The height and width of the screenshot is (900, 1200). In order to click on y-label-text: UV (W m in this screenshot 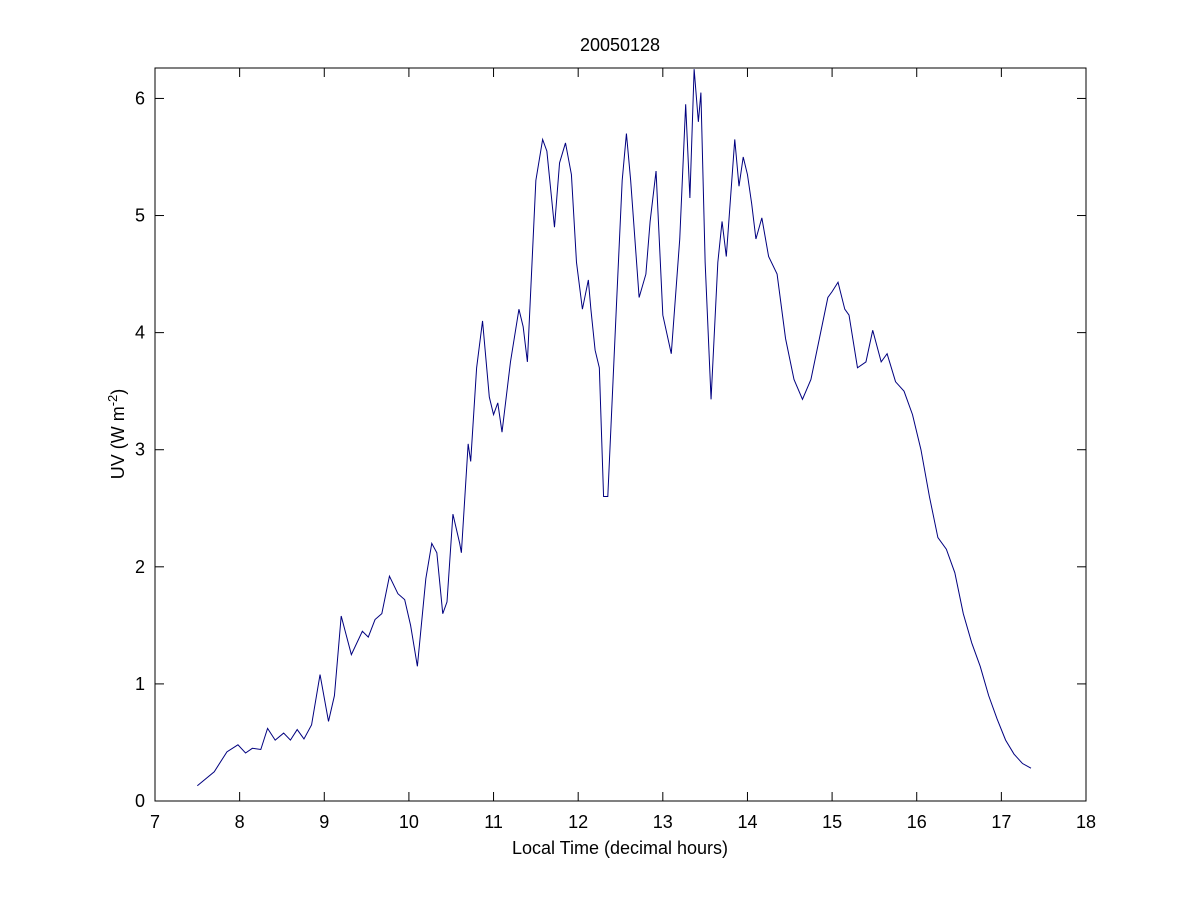, I will do `click(118, 442)`.